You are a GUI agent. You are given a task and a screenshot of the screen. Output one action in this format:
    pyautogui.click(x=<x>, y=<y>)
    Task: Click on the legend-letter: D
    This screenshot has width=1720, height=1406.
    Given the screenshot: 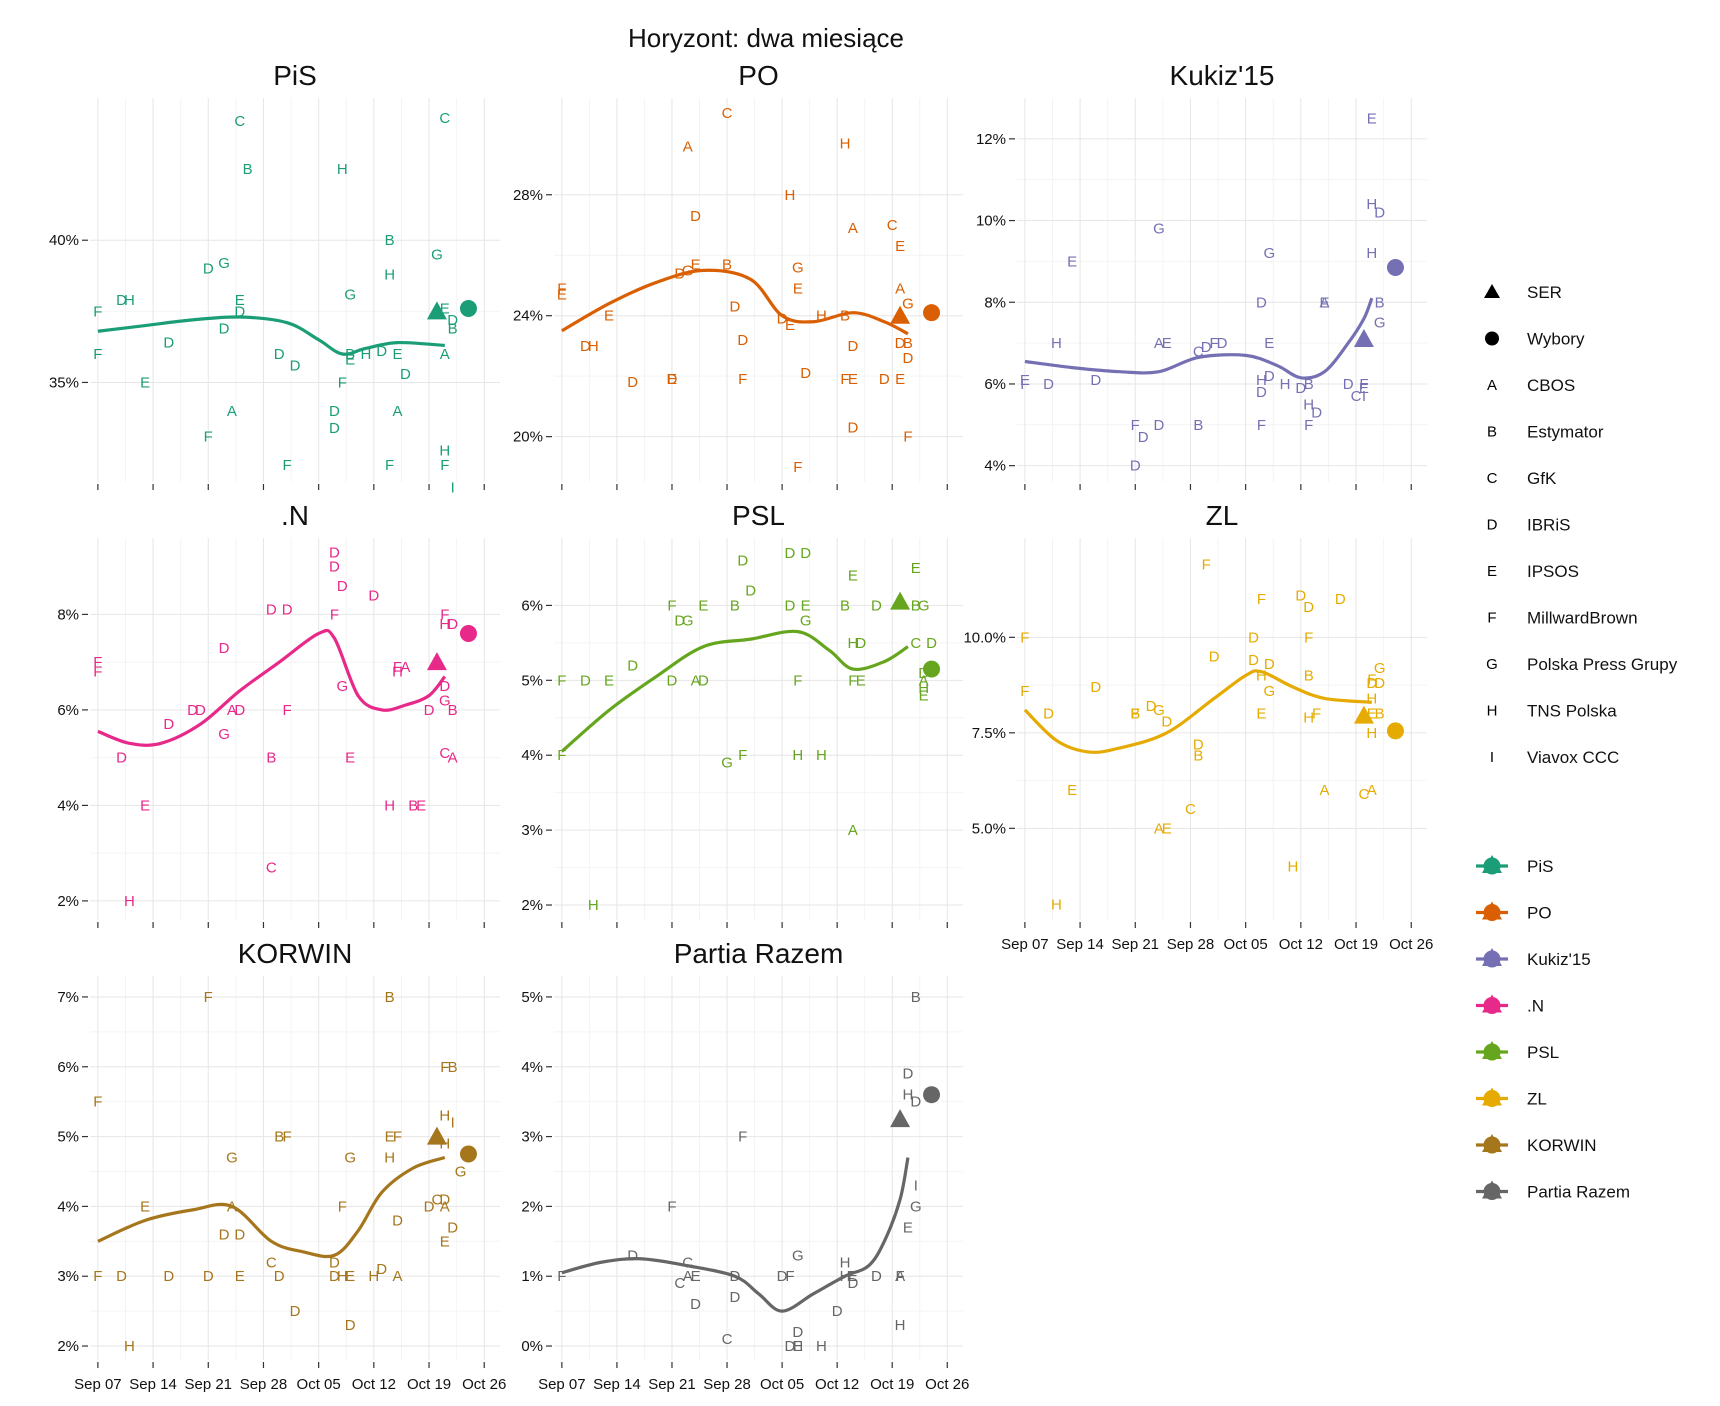 What is the action you would take?
    pyautogui.click(x=1492, y=525)
    